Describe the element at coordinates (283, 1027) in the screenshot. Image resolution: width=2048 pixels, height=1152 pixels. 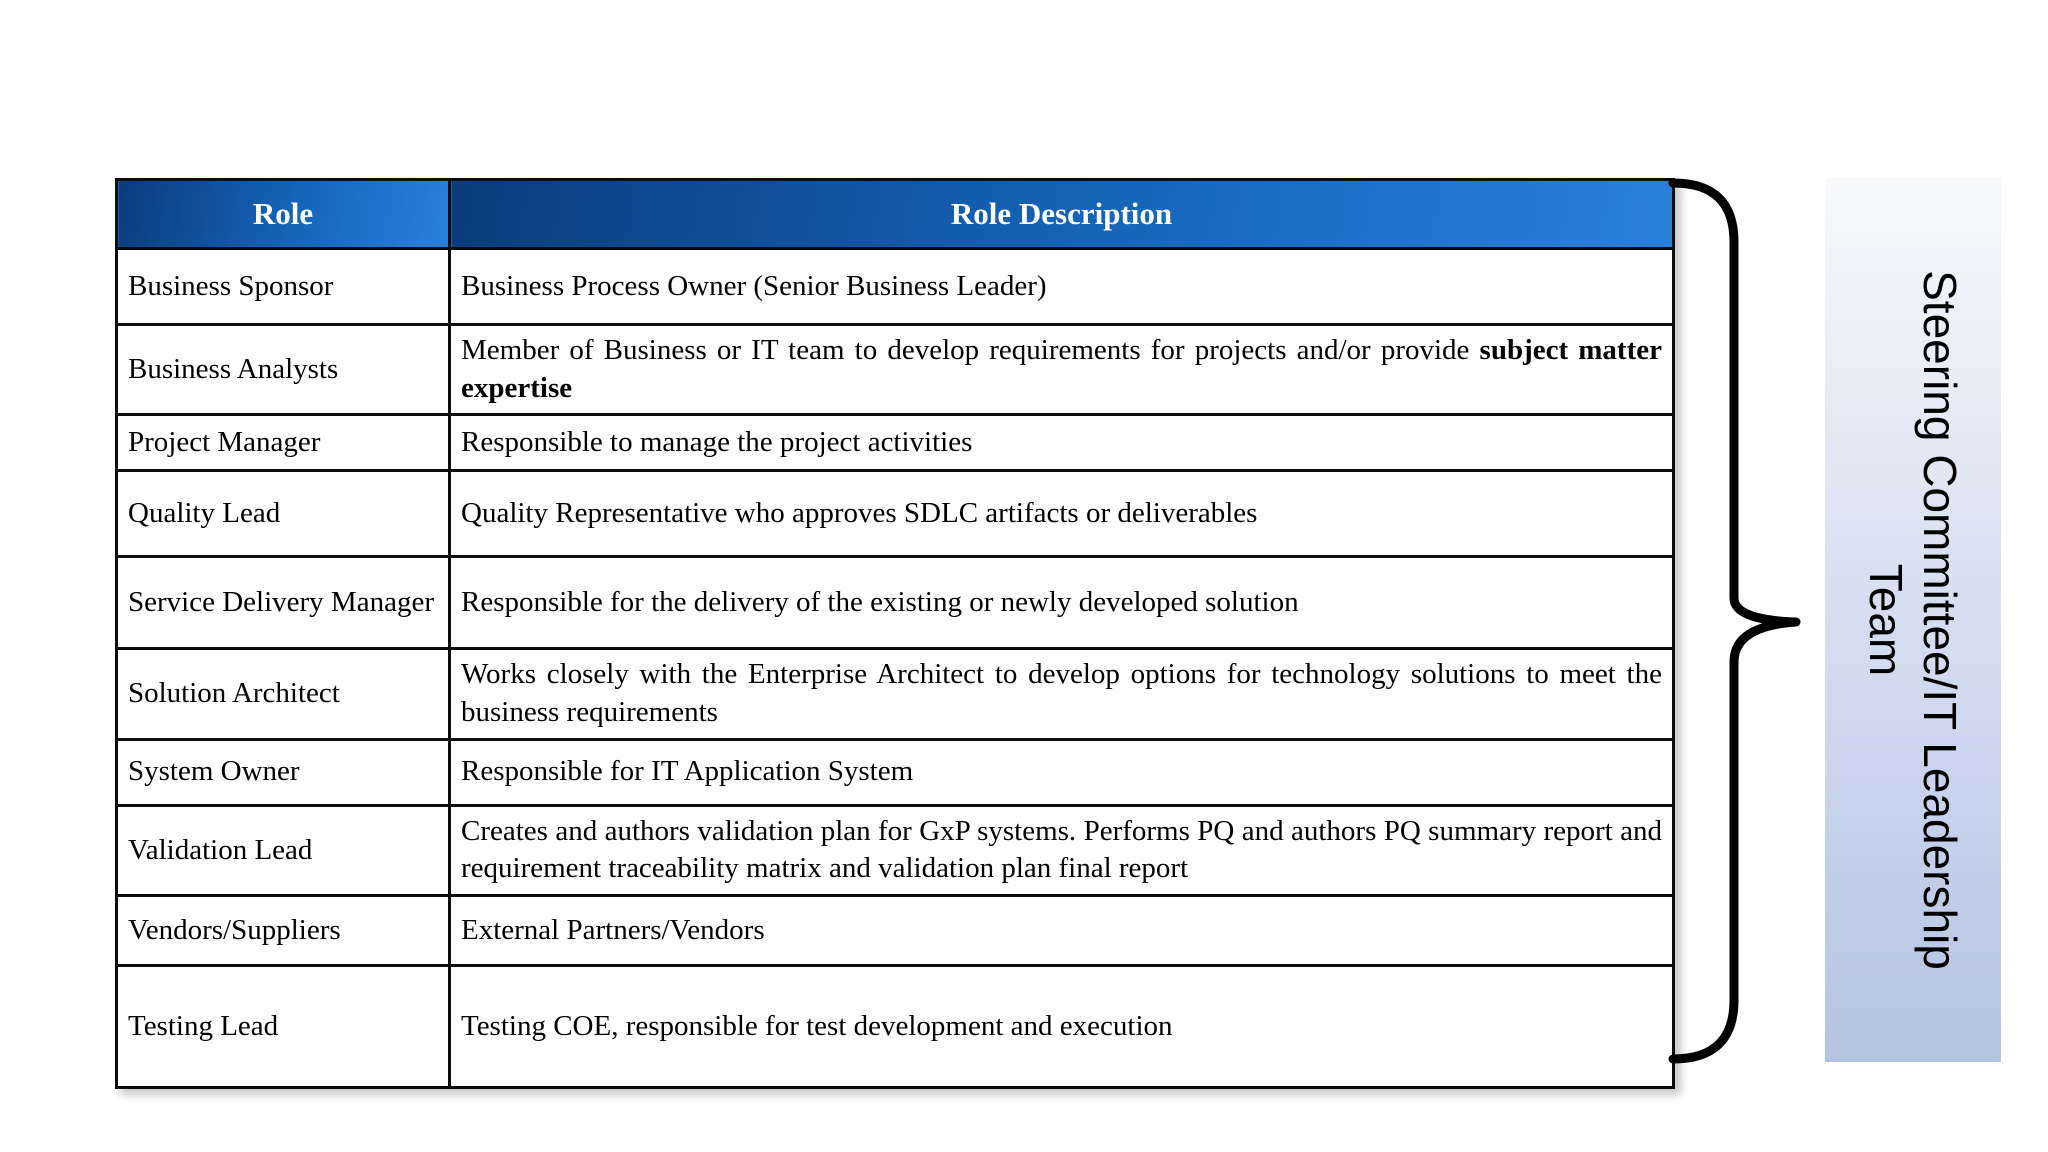
I see `role-cell: Testing Lead` at that location.